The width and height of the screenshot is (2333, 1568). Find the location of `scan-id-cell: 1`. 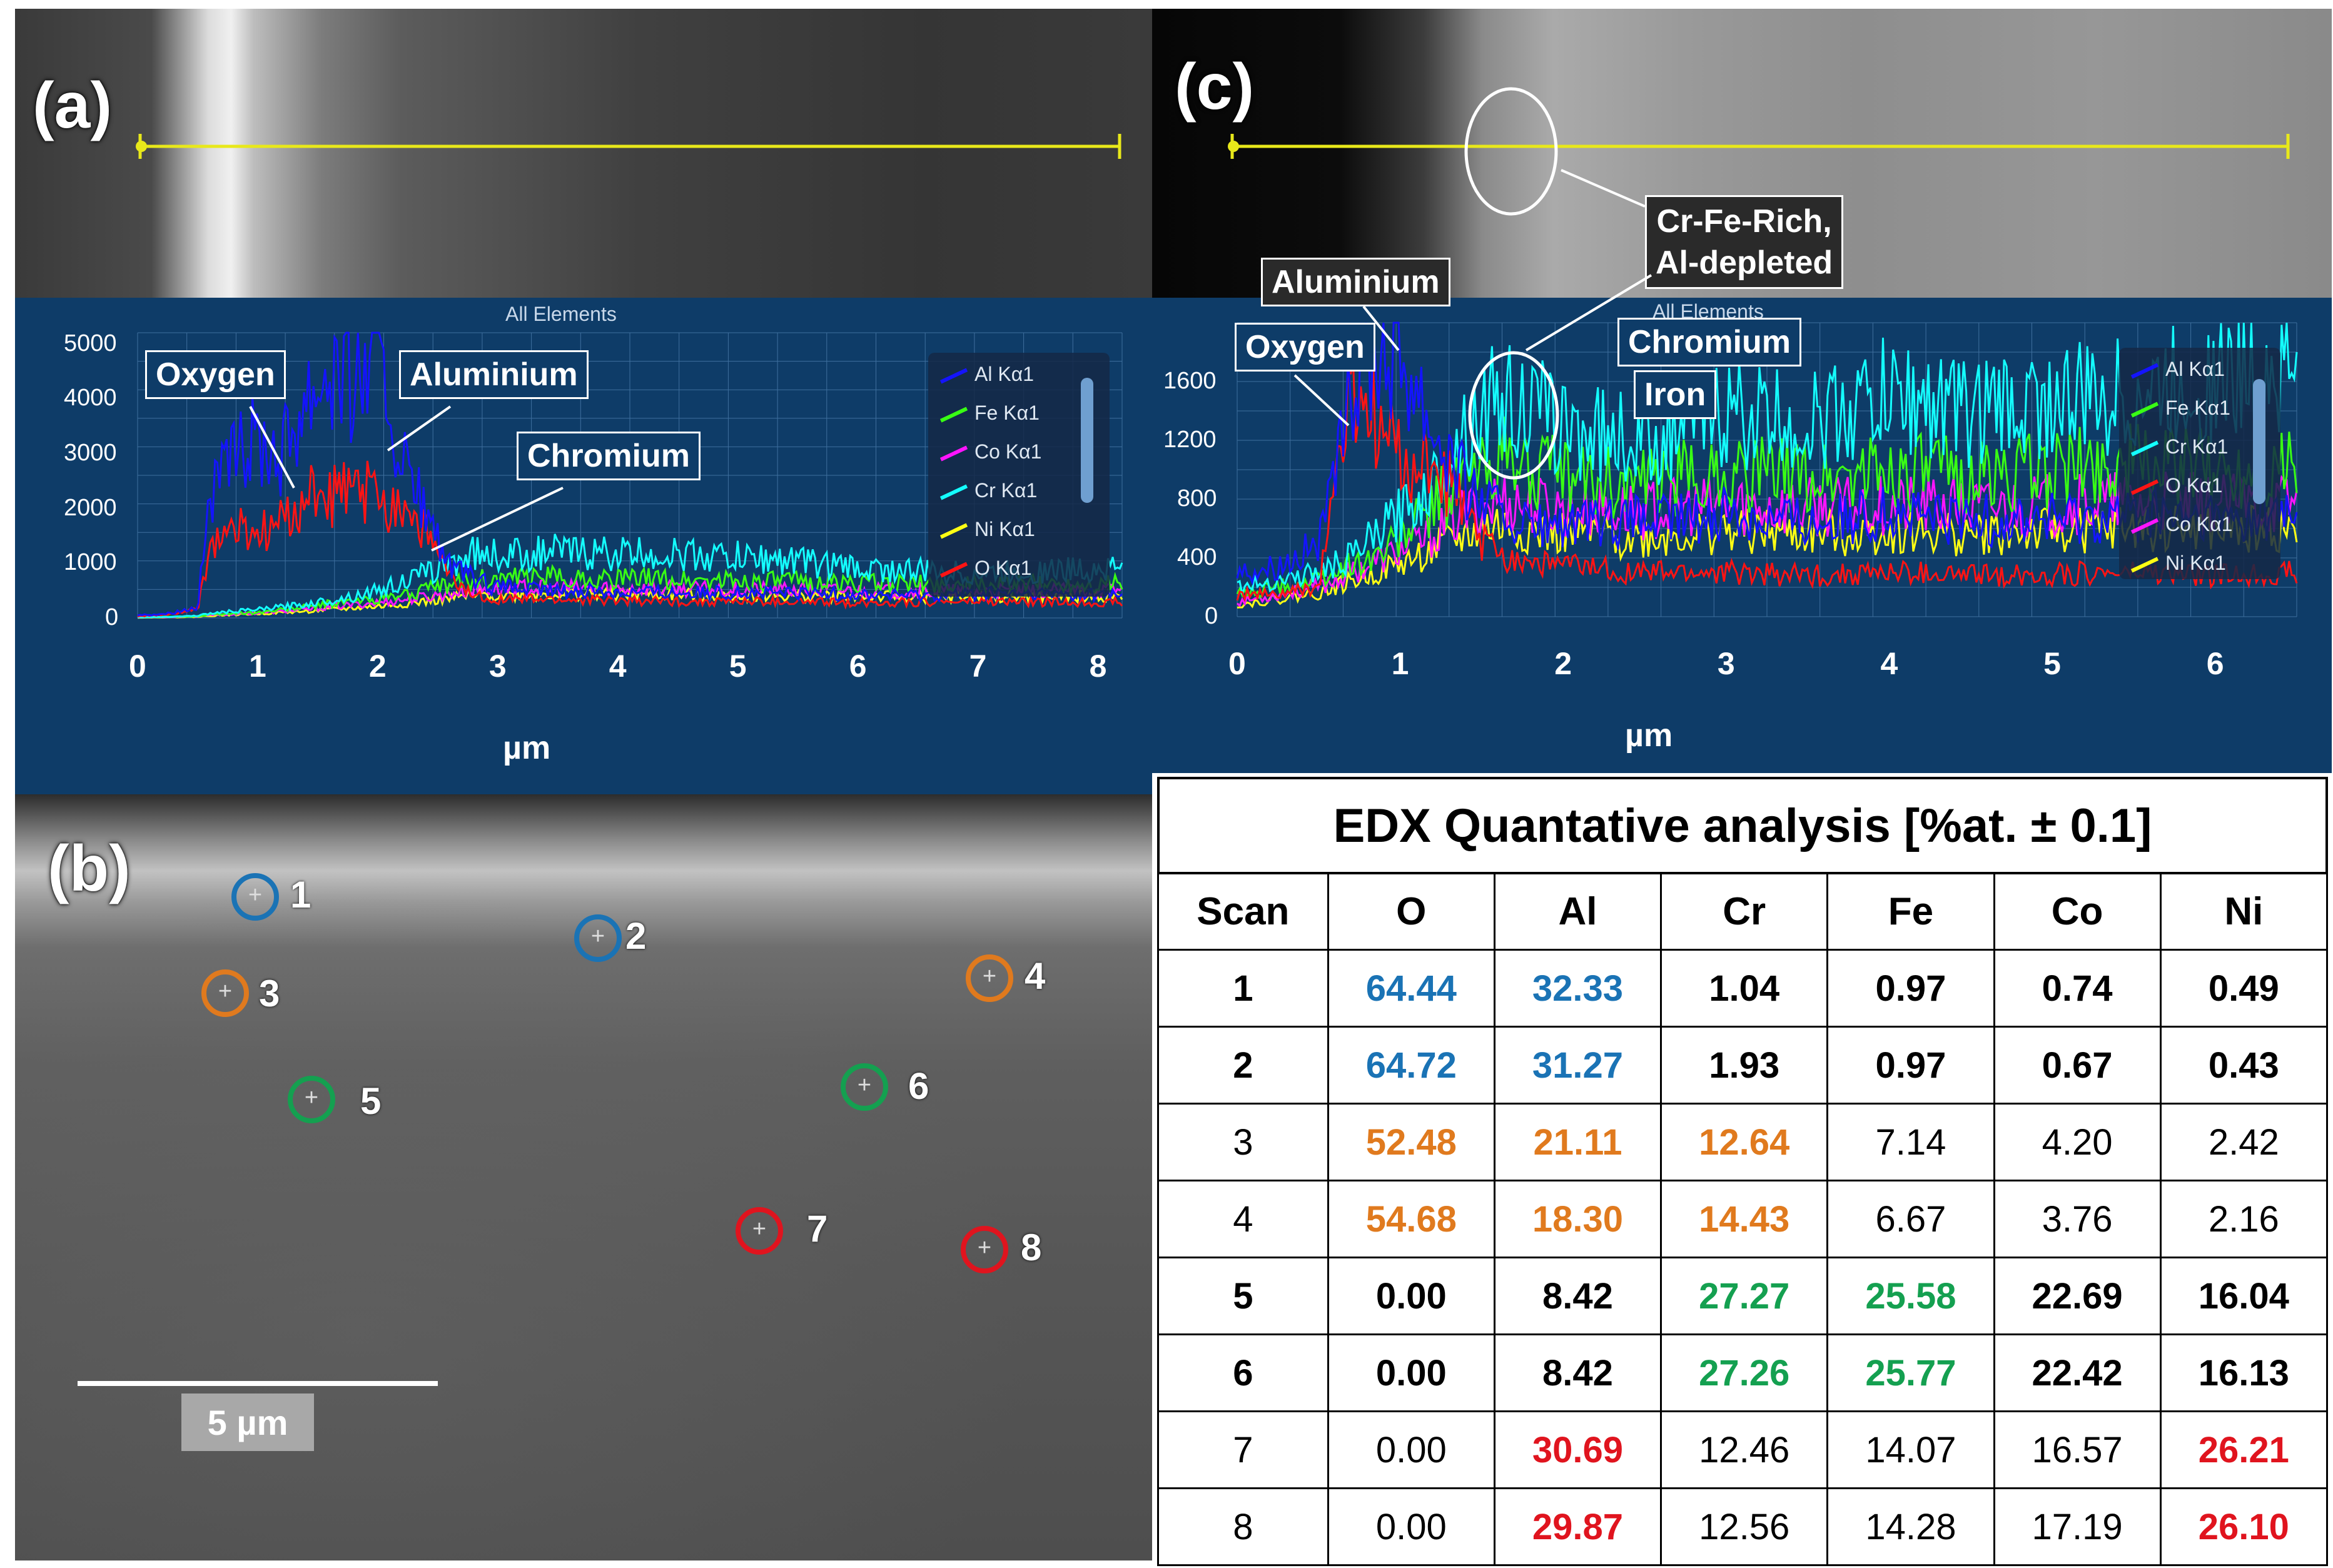

scan-id-cell: 1 is located at coordinates (1243, 988).